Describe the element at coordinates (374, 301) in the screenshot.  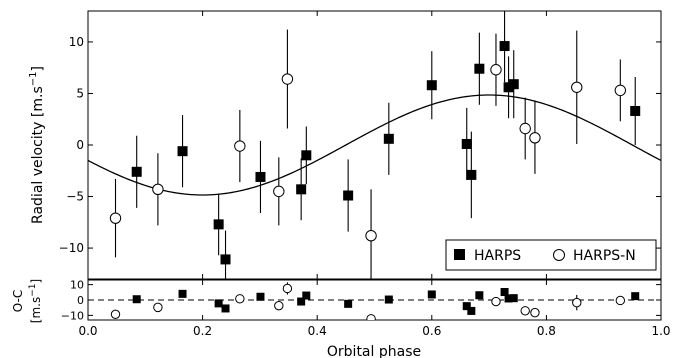
I see `plot-area` at that location.